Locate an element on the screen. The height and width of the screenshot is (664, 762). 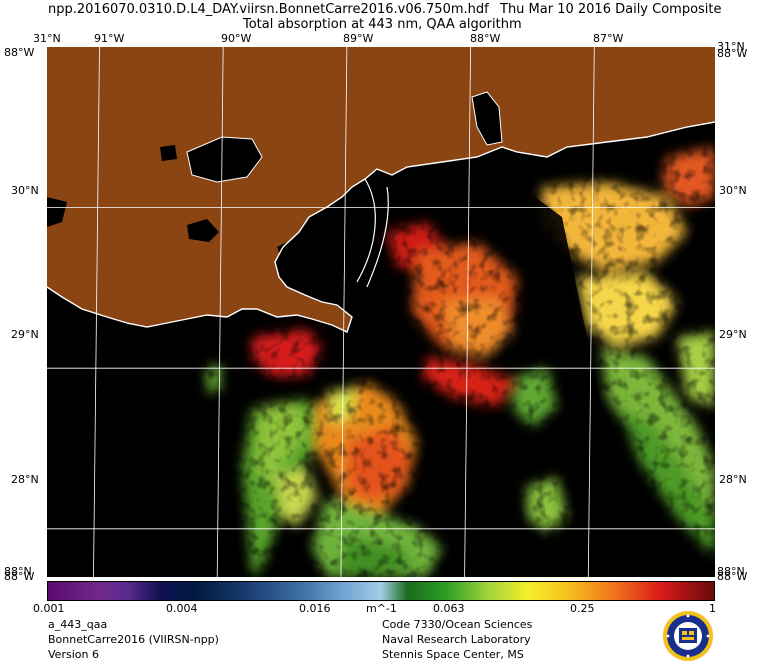
footer-dataset: BonnetCarre2016 (VIIRSN-npp) is located at coordinates (133, 639).